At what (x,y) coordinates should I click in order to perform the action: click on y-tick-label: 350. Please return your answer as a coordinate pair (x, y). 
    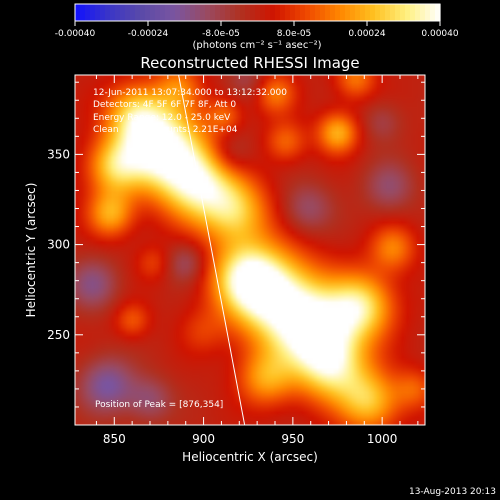
    Looking at the image, I should click on (58, 154).